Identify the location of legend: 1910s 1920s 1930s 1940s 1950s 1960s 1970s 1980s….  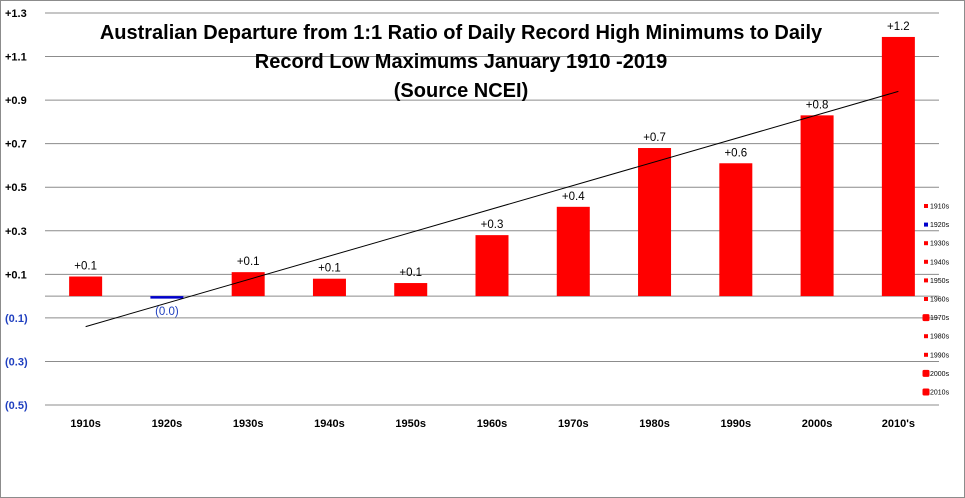
(936, 300).